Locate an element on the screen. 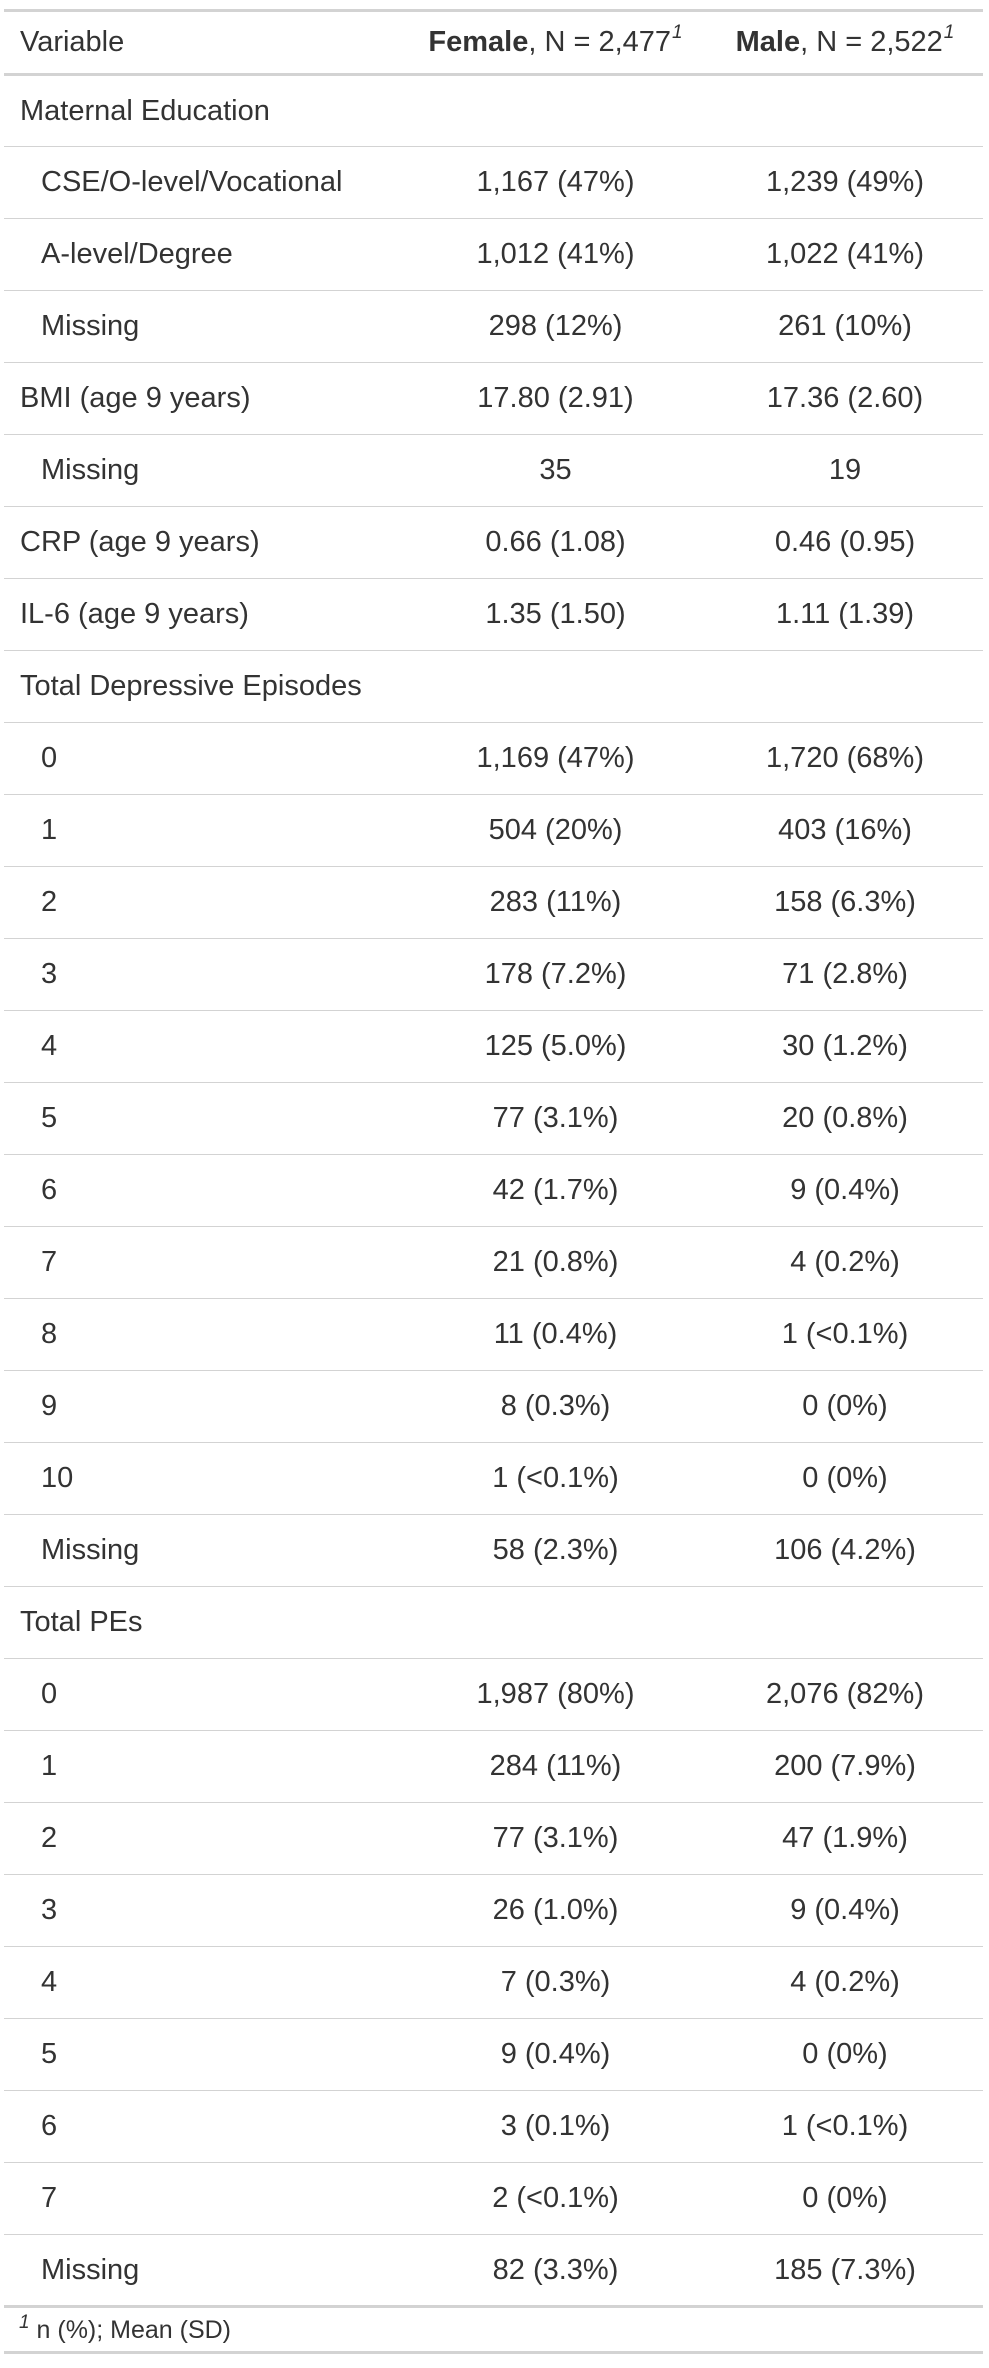 The width and height of the screenshot is (989, 2368). table-row: 8 11 (0.4%) 1 (<0.1%) is located at coordinates (493, 1334).